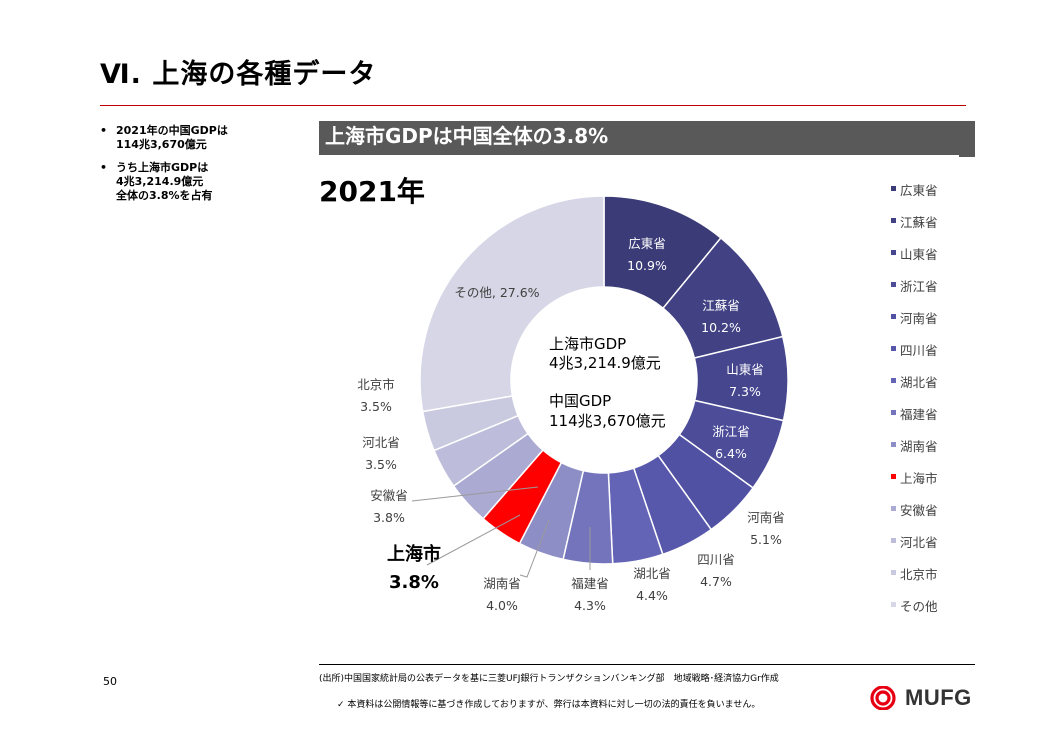 The image size is (1060, 735). What do you see at coordinates (938, 697) in the screenshot?
I see `mufg-logo-text: MUFG` at bounding box center [938, 697].